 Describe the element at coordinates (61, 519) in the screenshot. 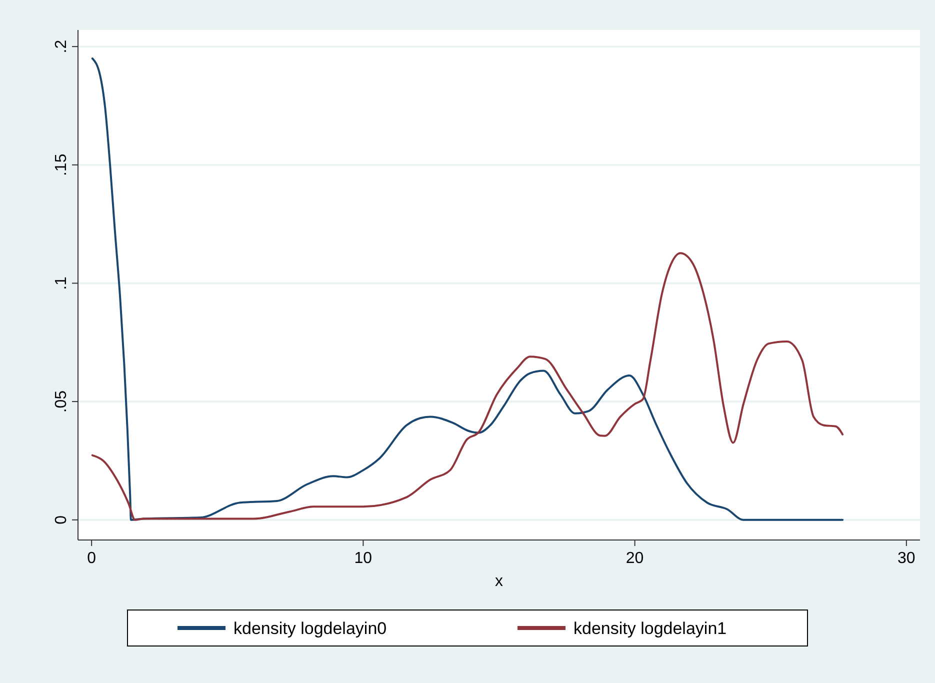

I see `y-tick-label: 0` at that location.